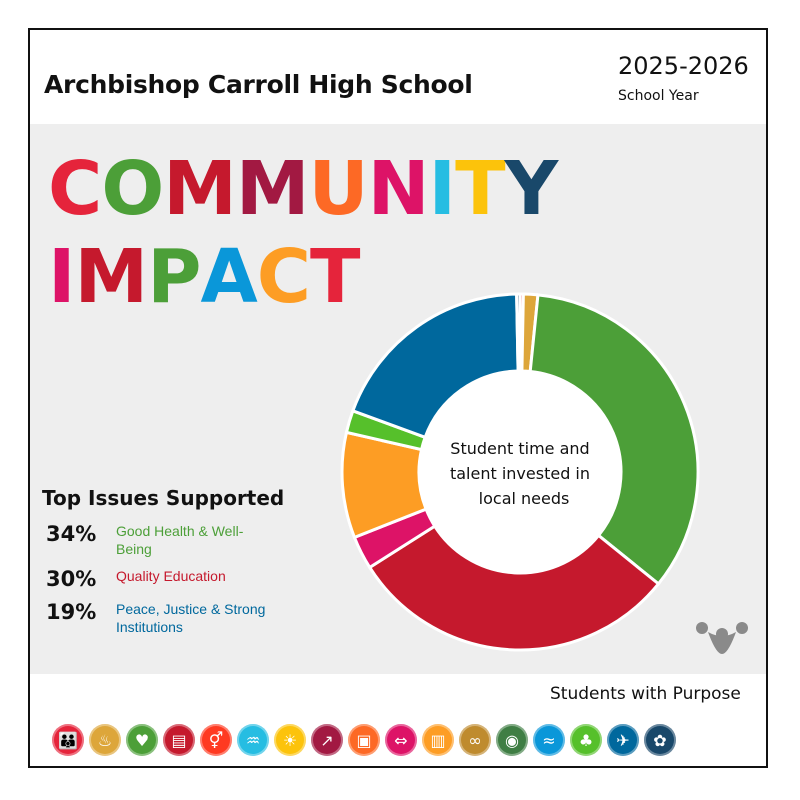 Image resolution: width=800 pixels, height=800 pixels. What do you see at coordinates (258, 84) in the screenshot?
I see `school-name: Archbishop Carroll High School` at bounding box center [258, 84].